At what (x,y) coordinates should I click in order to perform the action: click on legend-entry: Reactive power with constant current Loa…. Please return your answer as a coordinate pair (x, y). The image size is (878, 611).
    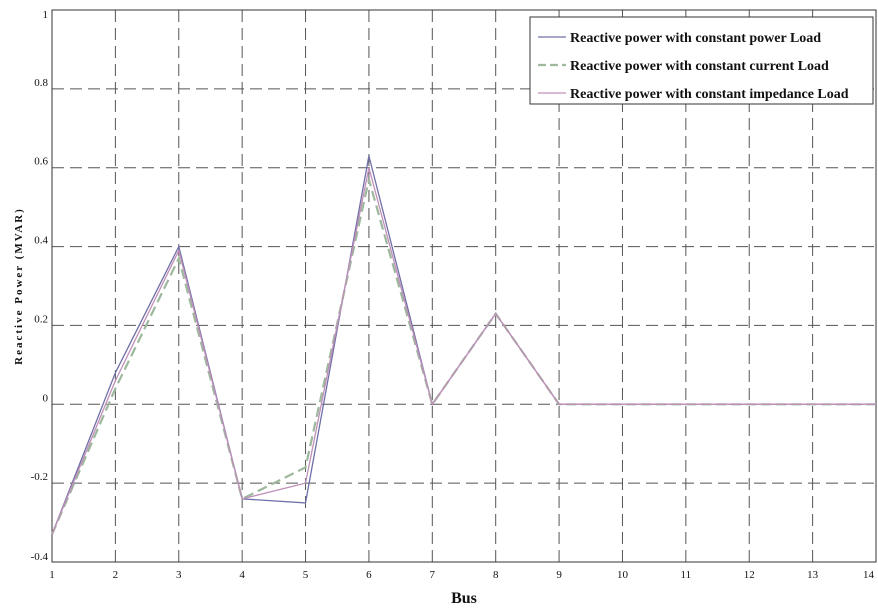
    Looking at the image, I should click on (699, 66).